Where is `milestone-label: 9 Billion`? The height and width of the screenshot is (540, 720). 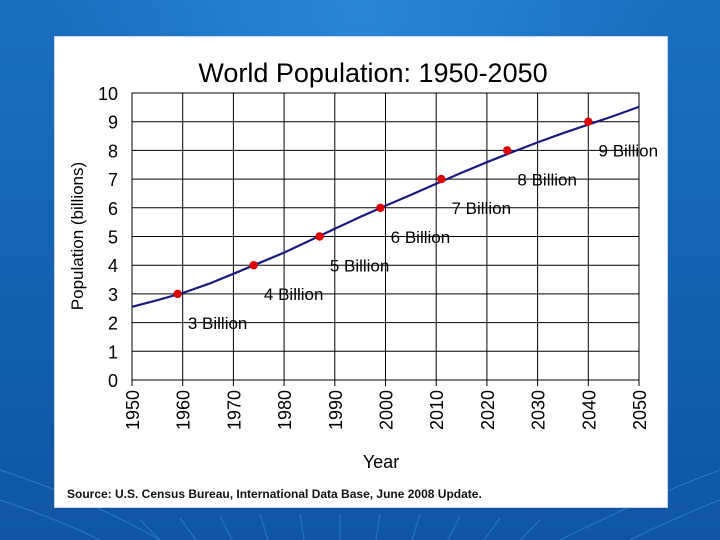 milestone-label: 9 Billion is located at coordinates (629, 151).